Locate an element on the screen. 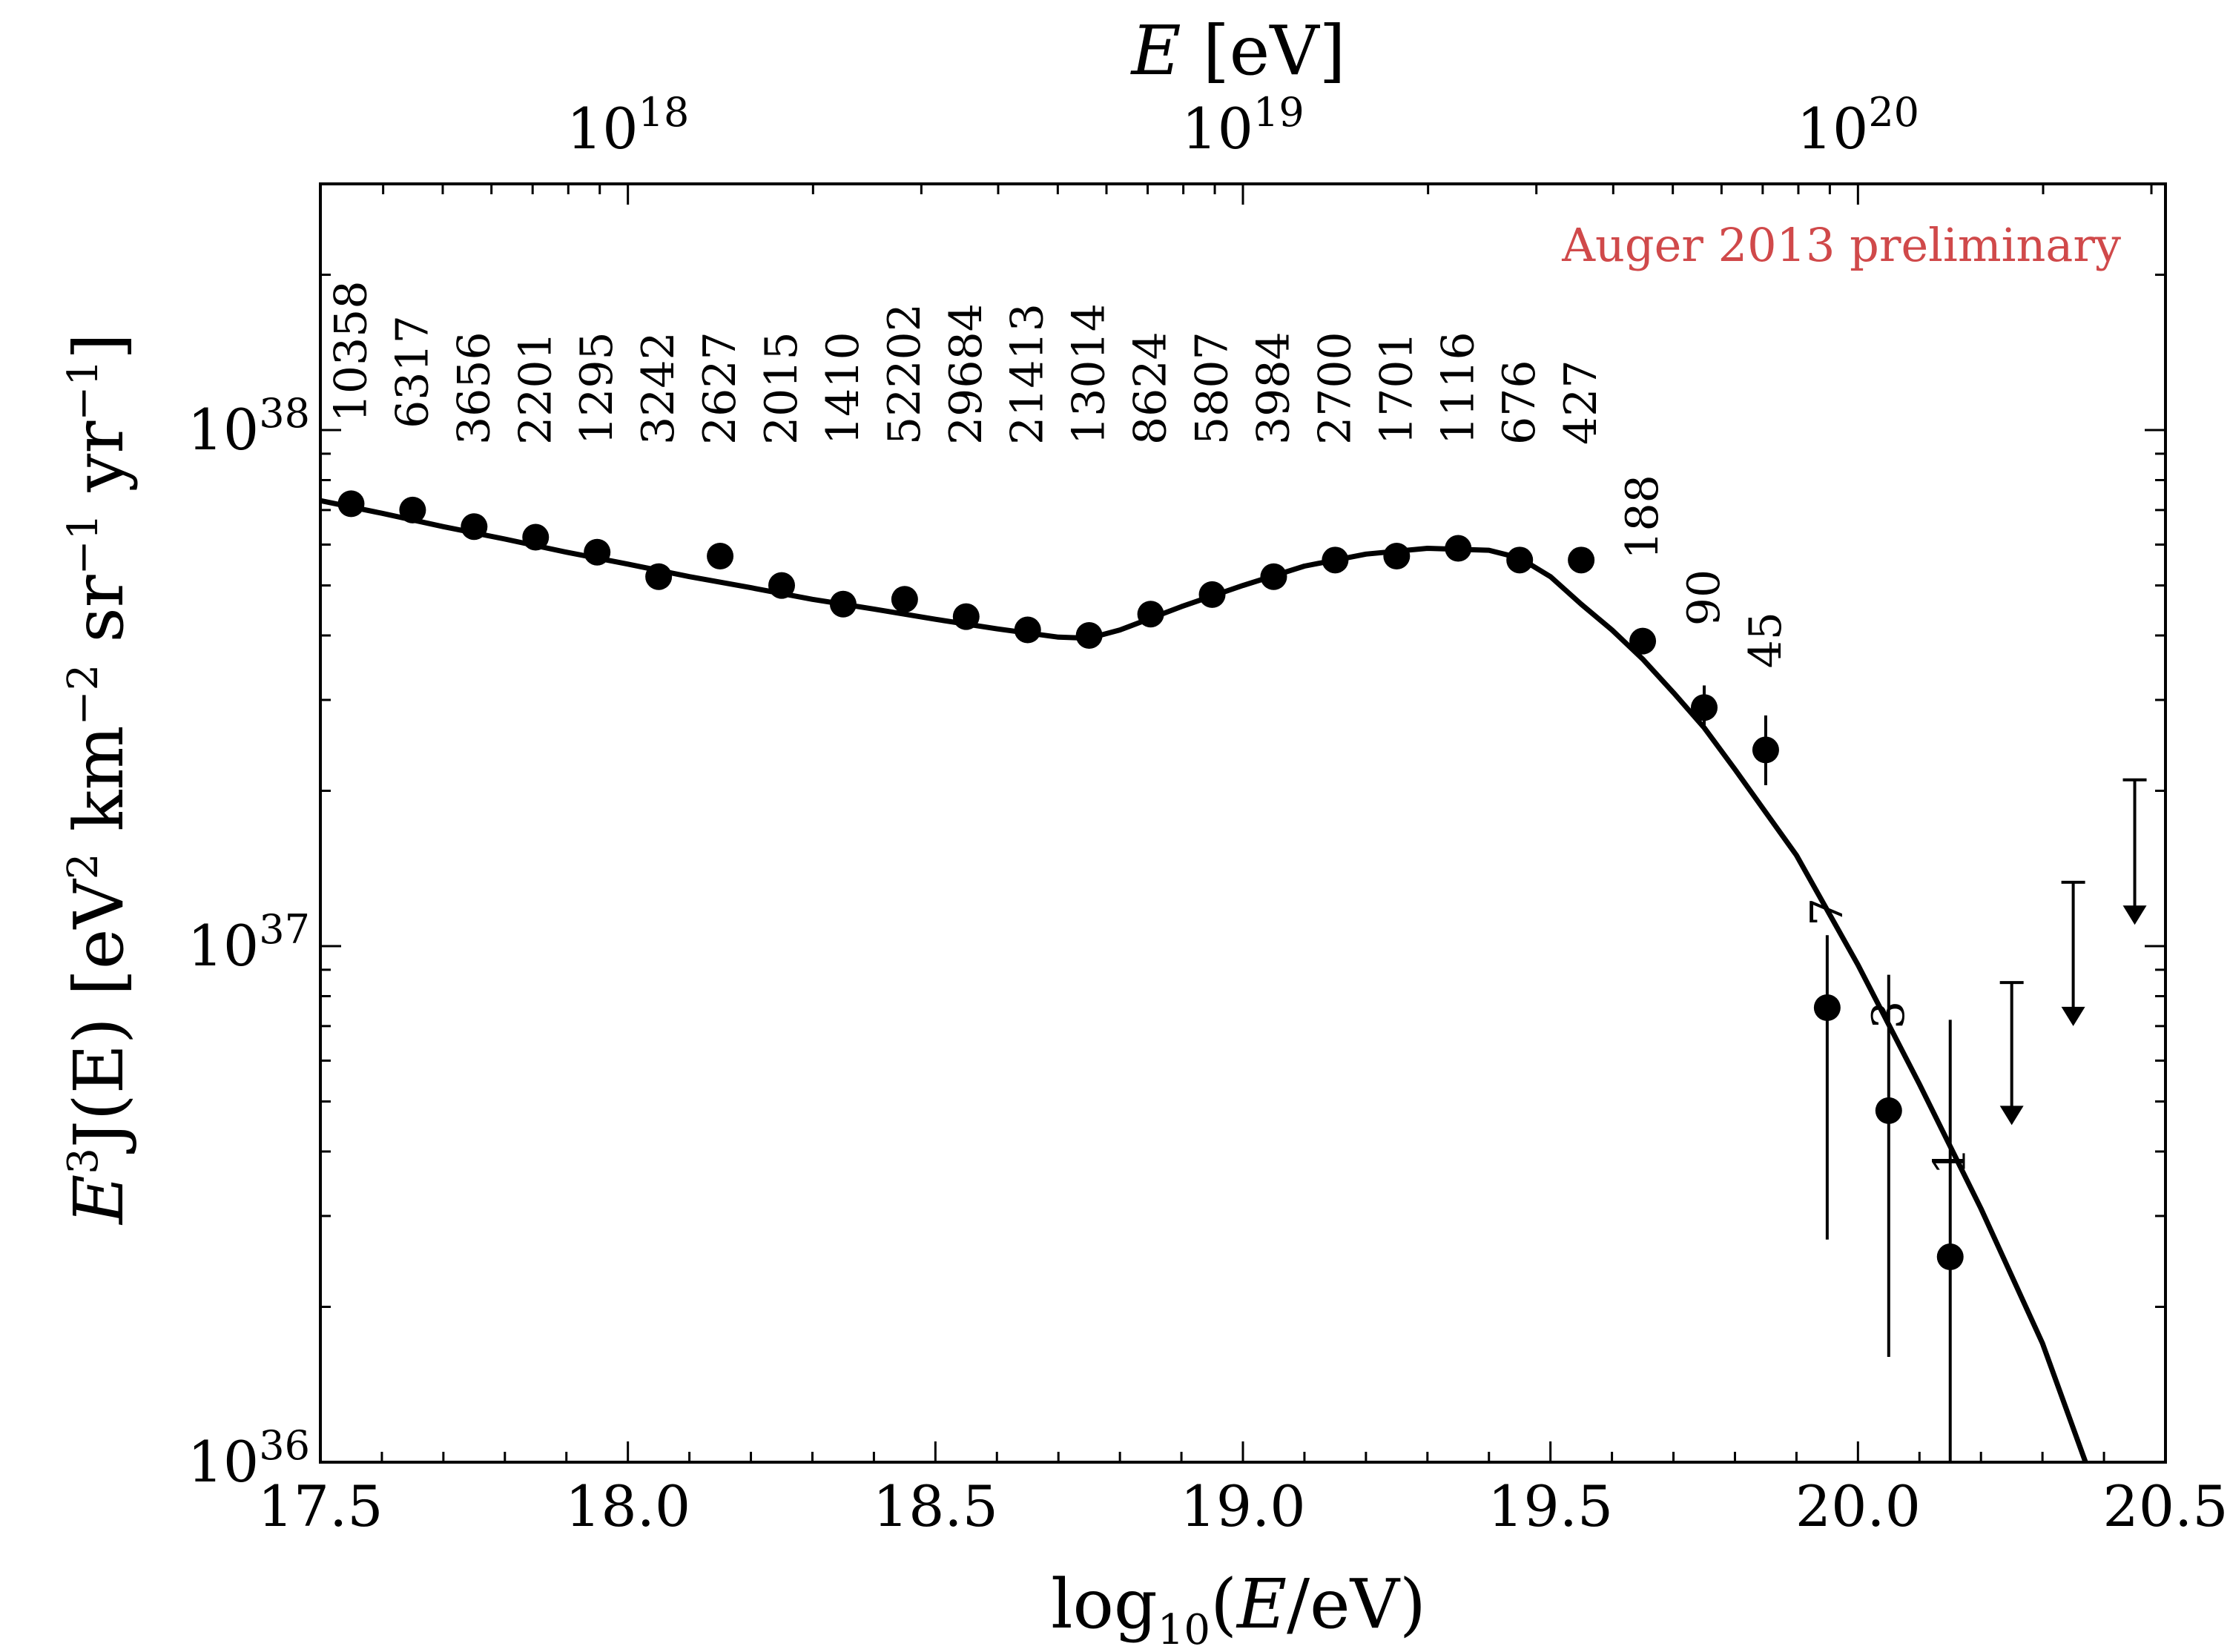 The height and width of the screenshot is (1652, 2230). y-axis-title: E3J(E) [eV2 km−2 sr−1 yr−1] is located at coordinates (99, 779).